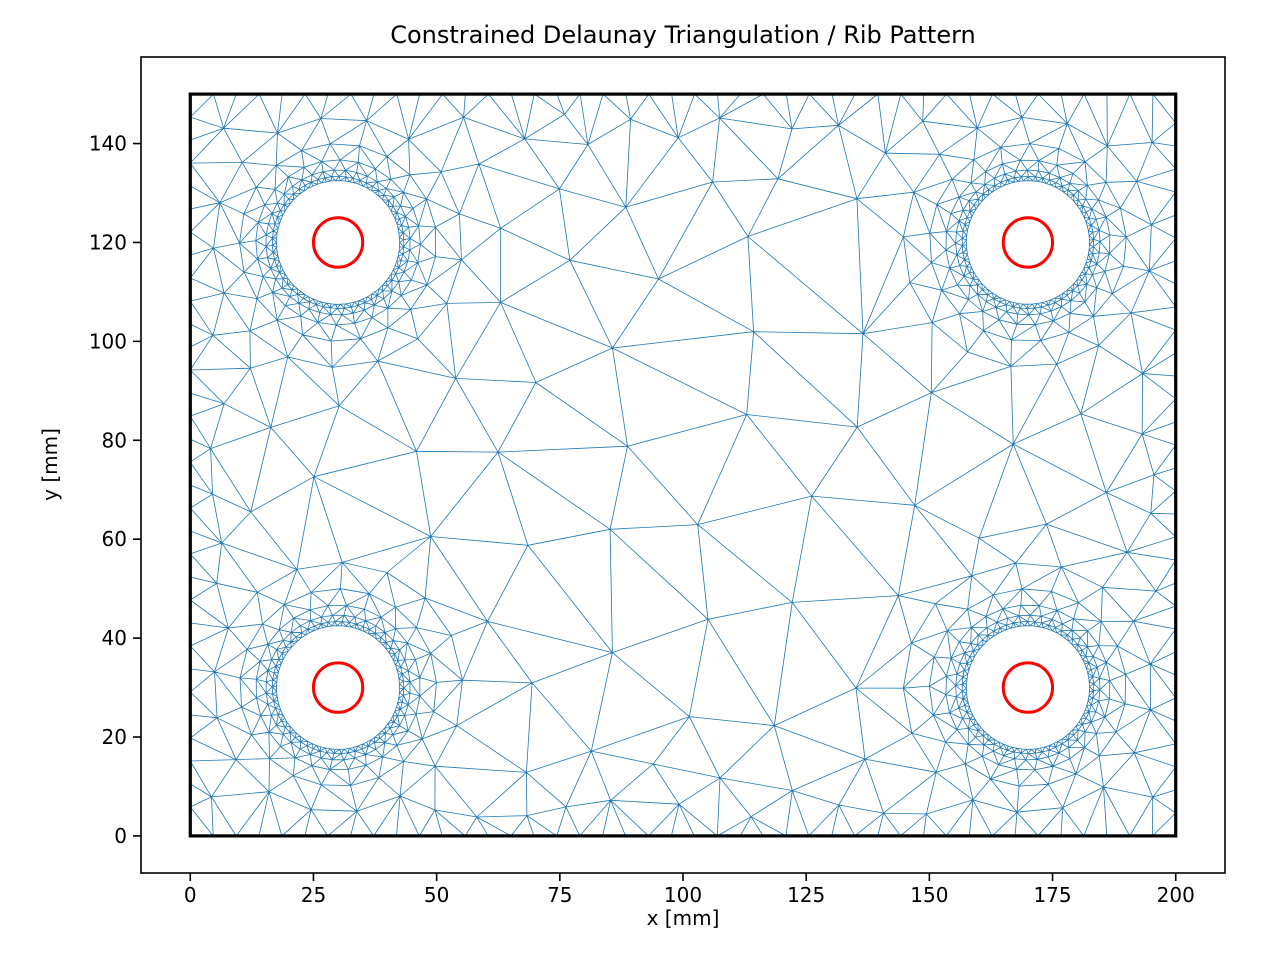 This screenshot has height=960, width=1280. What do you see at coordinates (313, 895) in the screenshot?
I see `x-tick-label: 25` at bounding box center [313, 895].